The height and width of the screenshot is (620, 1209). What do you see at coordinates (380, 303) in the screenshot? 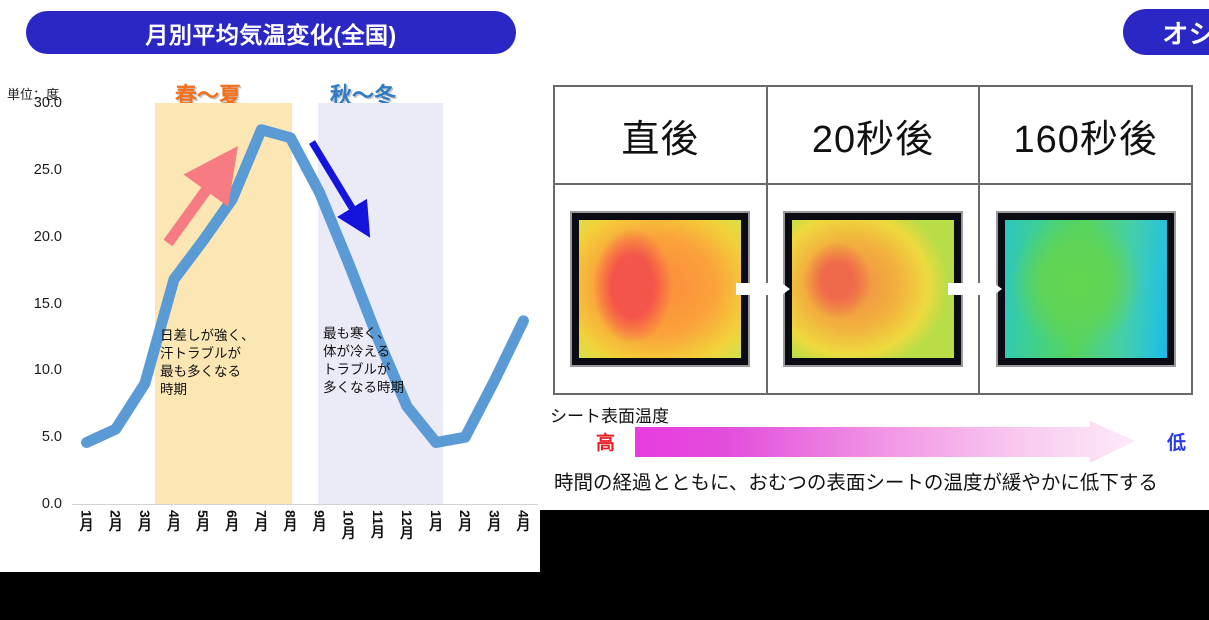
I see `season-band-autumn` at bounding box center [380, 303].